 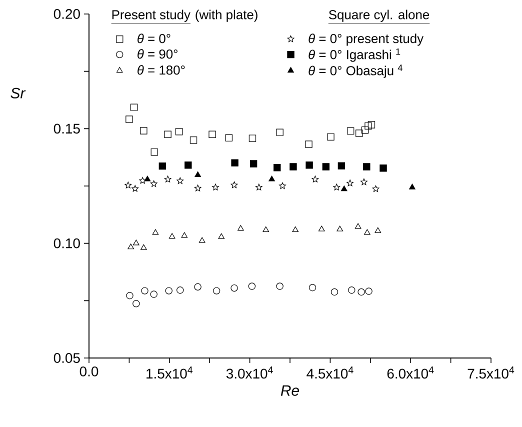 What do you see at coordinates (366, 40) in the screenshot?
I see `legend-label: θ = 0° present study` at bounding box center [366, 40].